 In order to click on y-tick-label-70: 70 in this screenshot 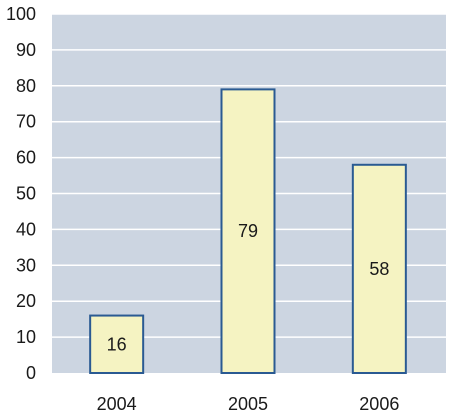, I will do `click(26, 122)`.